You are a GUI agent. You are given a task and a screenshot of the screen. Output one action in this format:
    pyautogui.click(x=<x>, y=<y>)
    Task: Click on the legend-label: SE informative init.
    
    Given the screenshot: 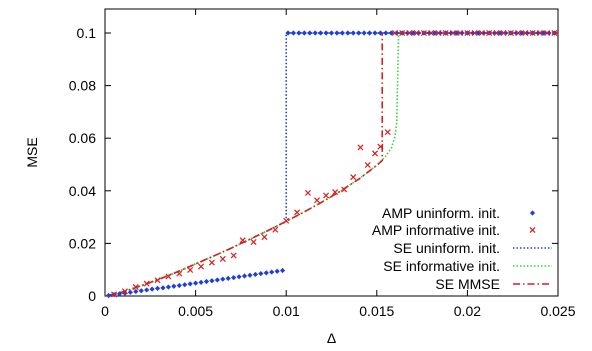 What is the action you would take?
    pyautogui.click(x=441, y=266)
    